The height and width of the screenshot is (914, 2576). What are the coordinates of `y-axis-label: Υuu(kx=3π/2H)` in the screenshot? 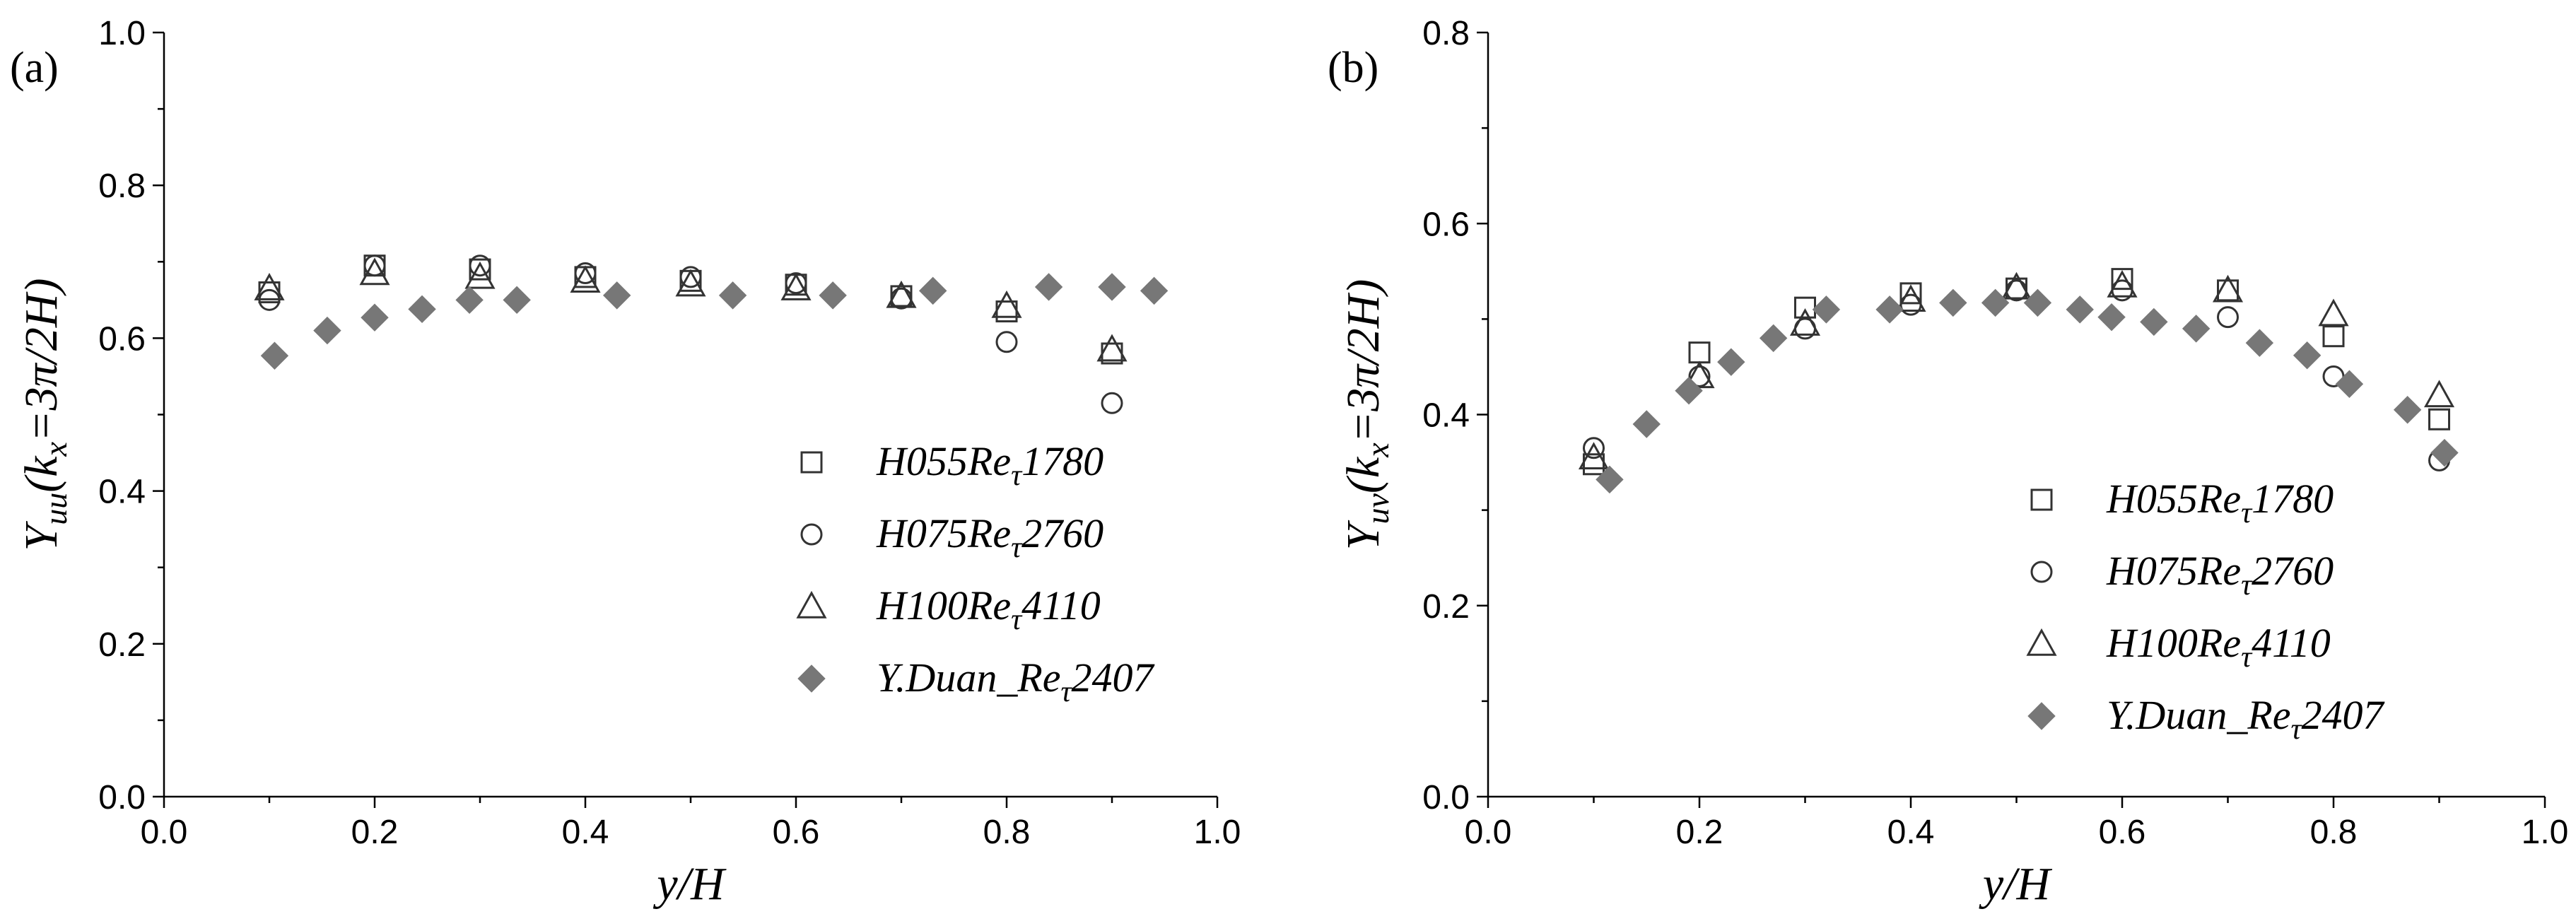 It's located at (45, 414).